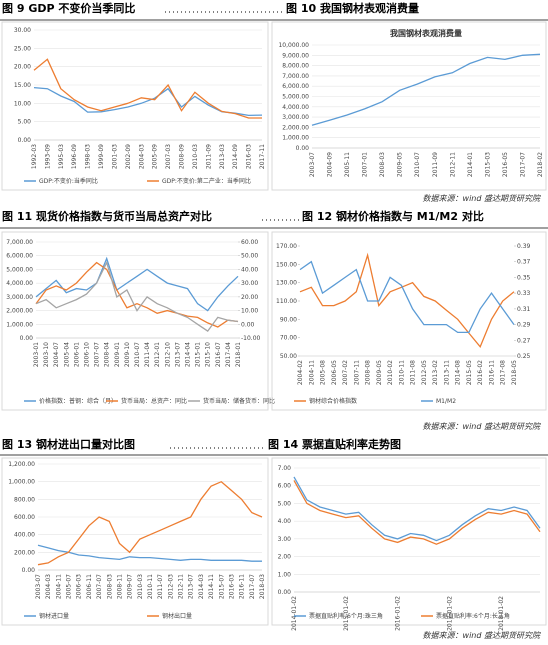 This screenshot has width=548, height=645. I want to click on y-tick-label: 50.00, so click(288, 356).